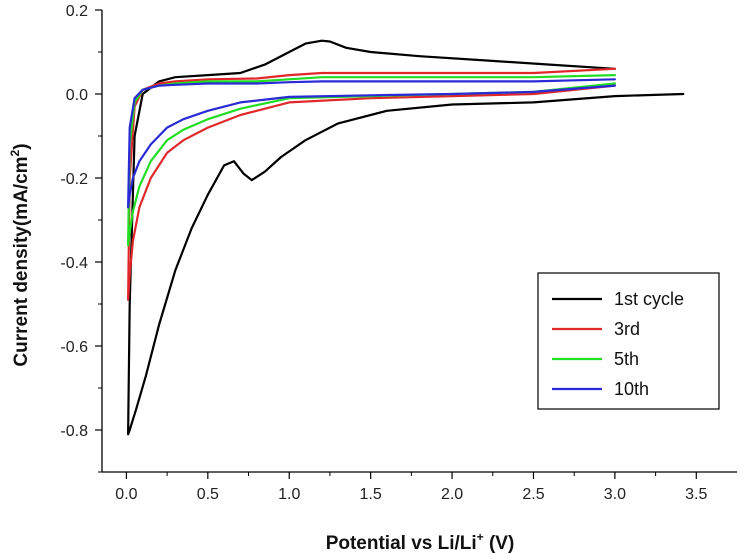 The image size is (741, 558). Describe the element at coordinates (499, 543) in the screenshot. I see `x-axis-title-suffix: (V)` at that location.